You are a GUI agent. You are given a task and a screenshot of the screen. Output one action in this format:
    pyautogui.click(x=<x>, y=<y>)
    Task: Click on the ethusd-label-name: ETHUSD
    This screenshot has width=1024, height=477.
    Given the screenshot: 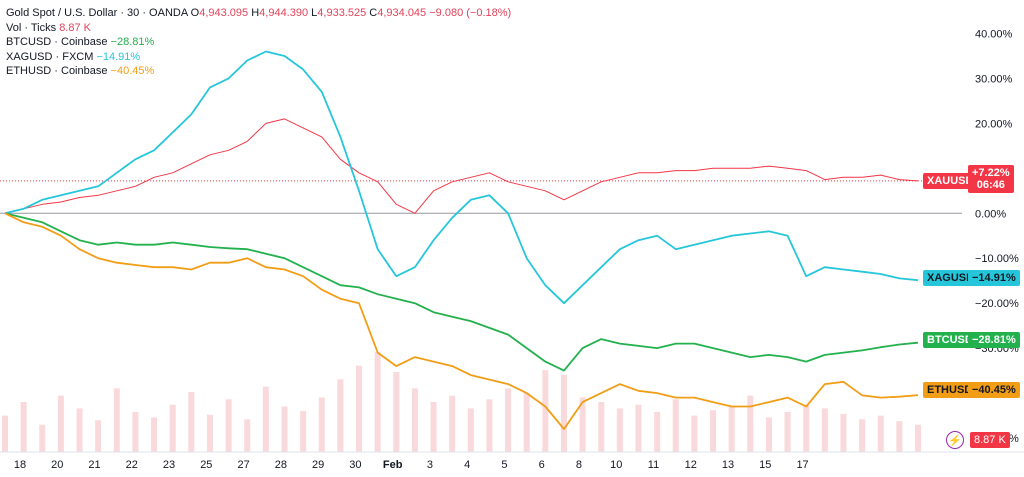 What is the action you would take?
    pyautogui.click(x=950, y=390)
    